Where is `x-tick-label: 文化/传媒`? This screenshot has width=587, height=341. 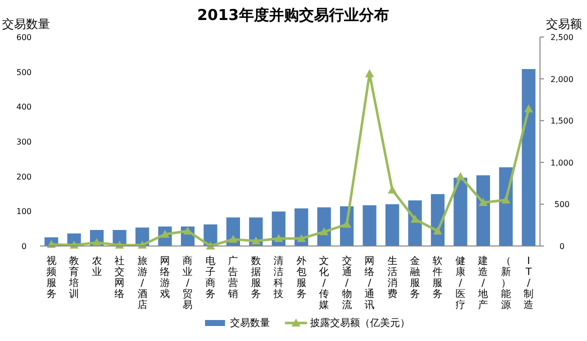 x-tick-label: 文化/传媒 is located at coordinates (324, 283).